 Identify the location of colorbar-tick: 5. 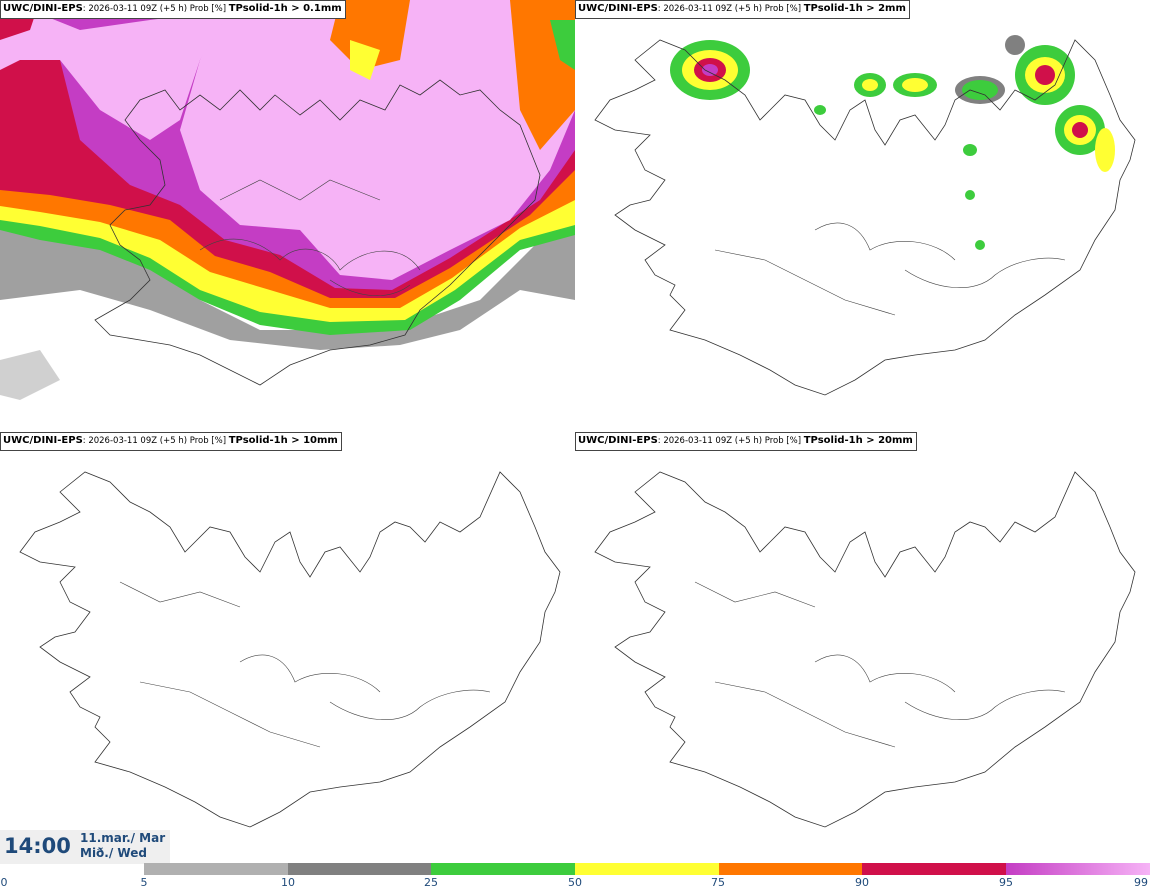
(144, 882).